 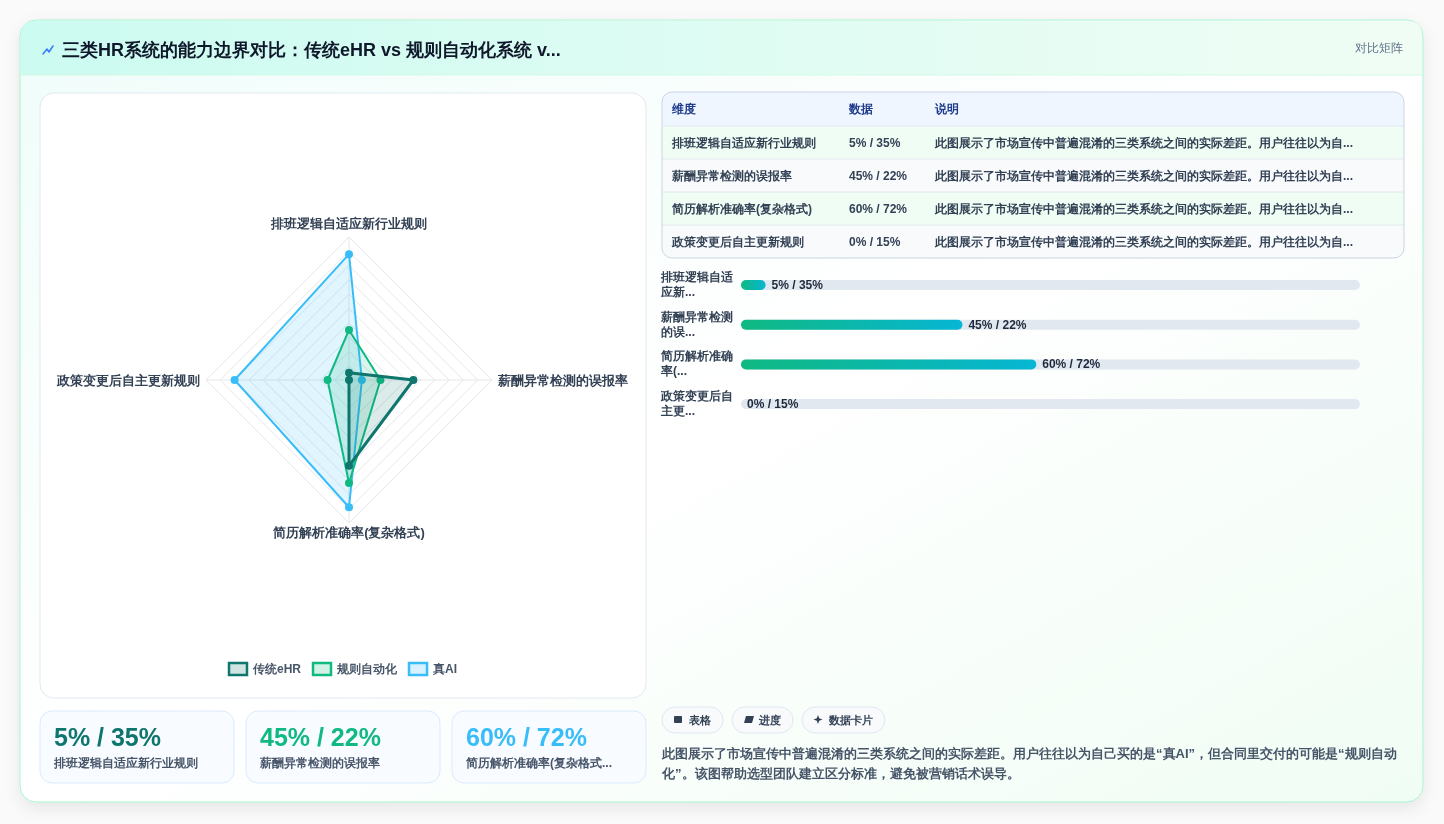 I want to click on text: 简历解析准确率(复杂格式), so click(x=742, y=208).